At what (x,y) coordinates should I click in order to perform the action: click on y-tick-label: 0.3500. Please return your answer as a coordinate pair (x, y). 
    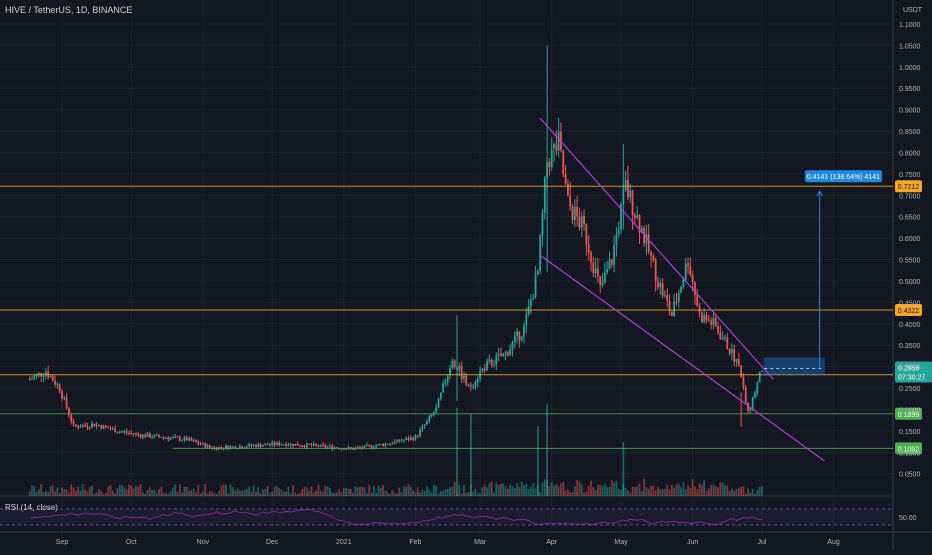
    Looking at the image, I should click on (910, 346).